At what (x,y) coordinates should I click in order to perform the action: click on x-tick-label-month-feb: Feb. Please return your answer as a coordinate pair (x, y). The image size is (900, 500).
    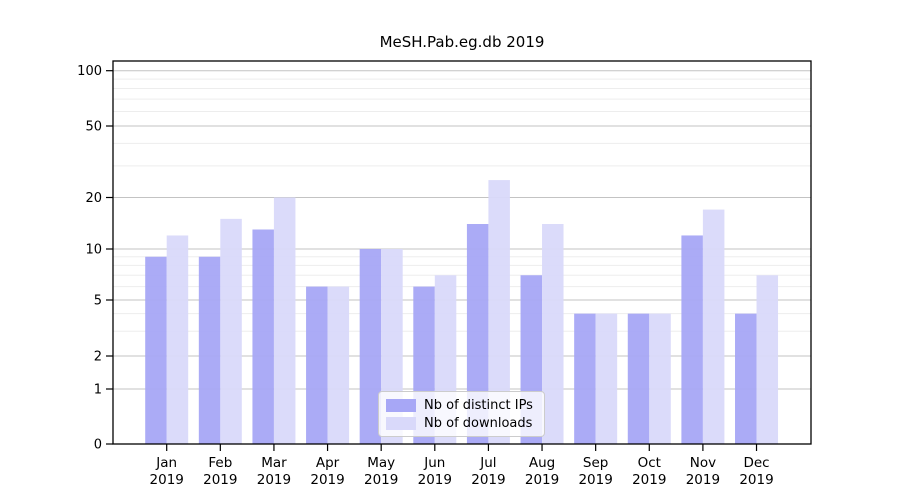
    Looking at the image, I should click on (220, 463).